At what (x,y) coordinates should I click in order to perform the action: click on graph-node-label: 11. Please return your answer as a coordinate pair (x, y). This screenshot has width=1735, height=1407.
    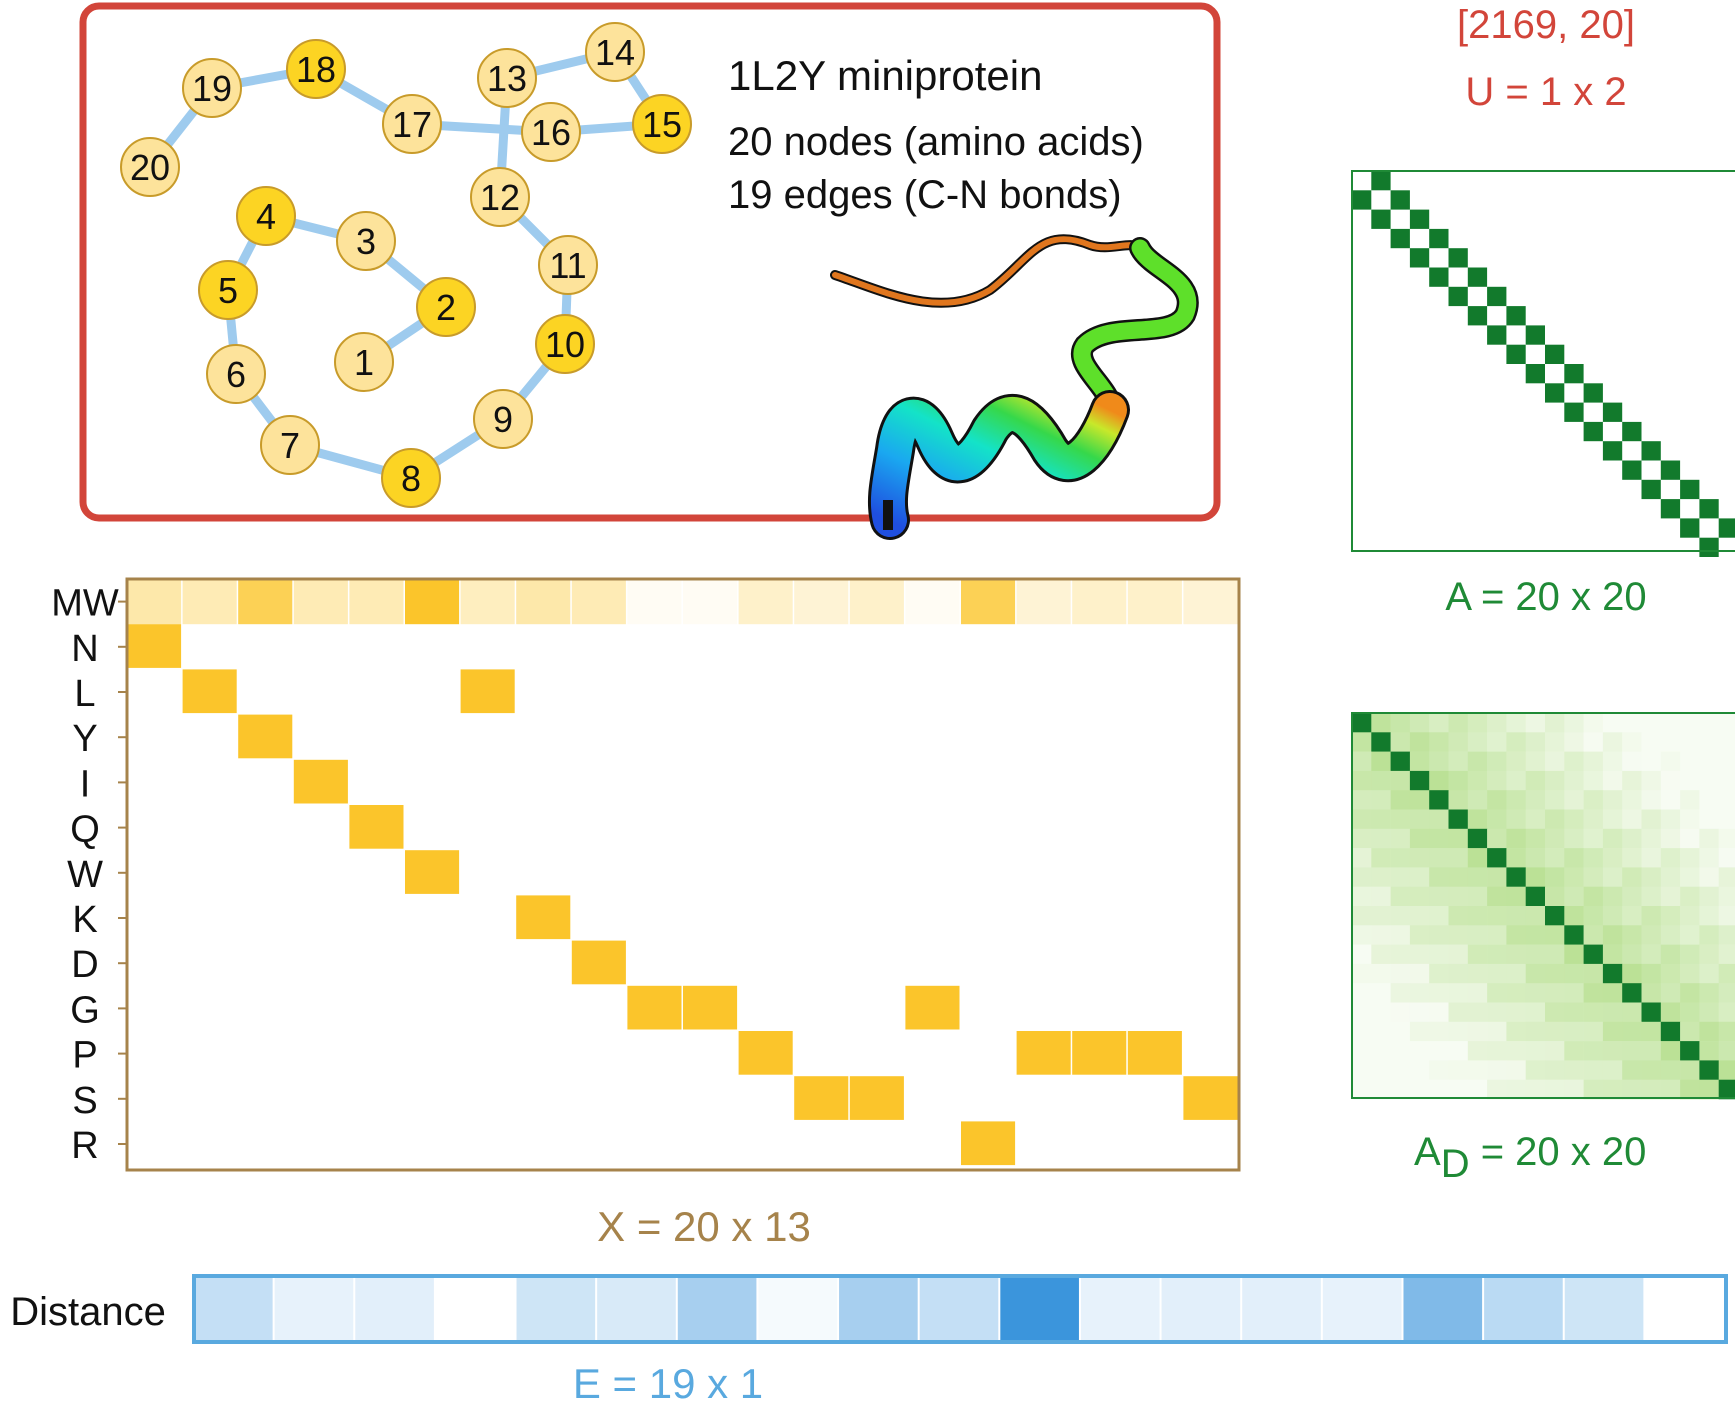
    Looking at the image, I should click on (567, 265).